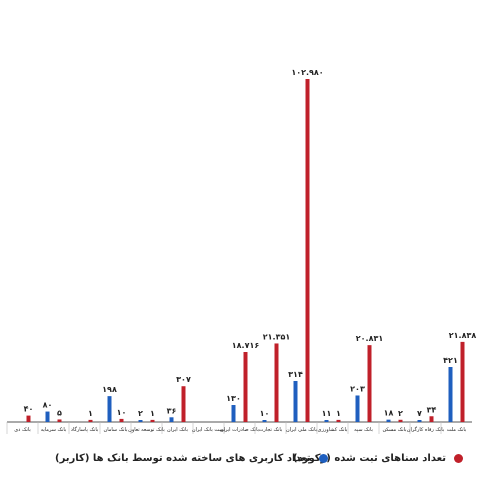 Image resolution: width=480 pixels, height=480 pixels. What do you see at coordinates (140, 413) in the screenshot?
I see `data-label-users: ۲` at bounding box center [140, 413].